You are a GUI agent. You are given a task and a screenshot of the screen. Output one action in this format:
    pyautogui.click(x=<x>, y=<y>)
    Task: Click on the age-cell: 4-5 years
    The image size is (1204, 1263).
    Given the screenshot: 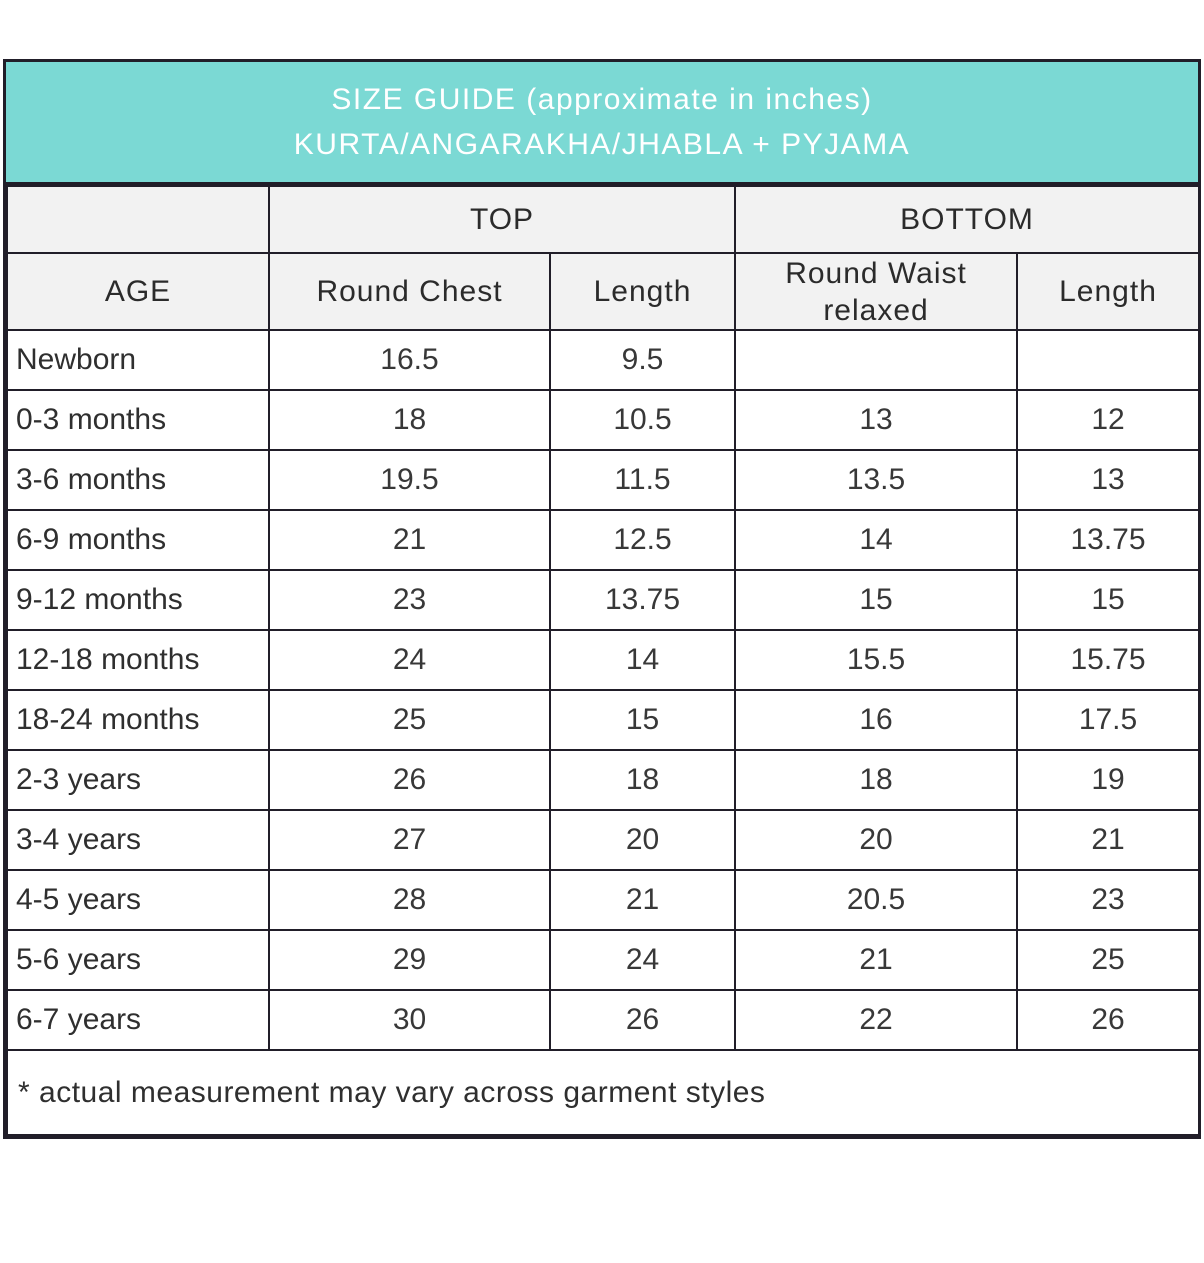 What is the action you would take?
    pyautogui.click(x=138, y=900)
    